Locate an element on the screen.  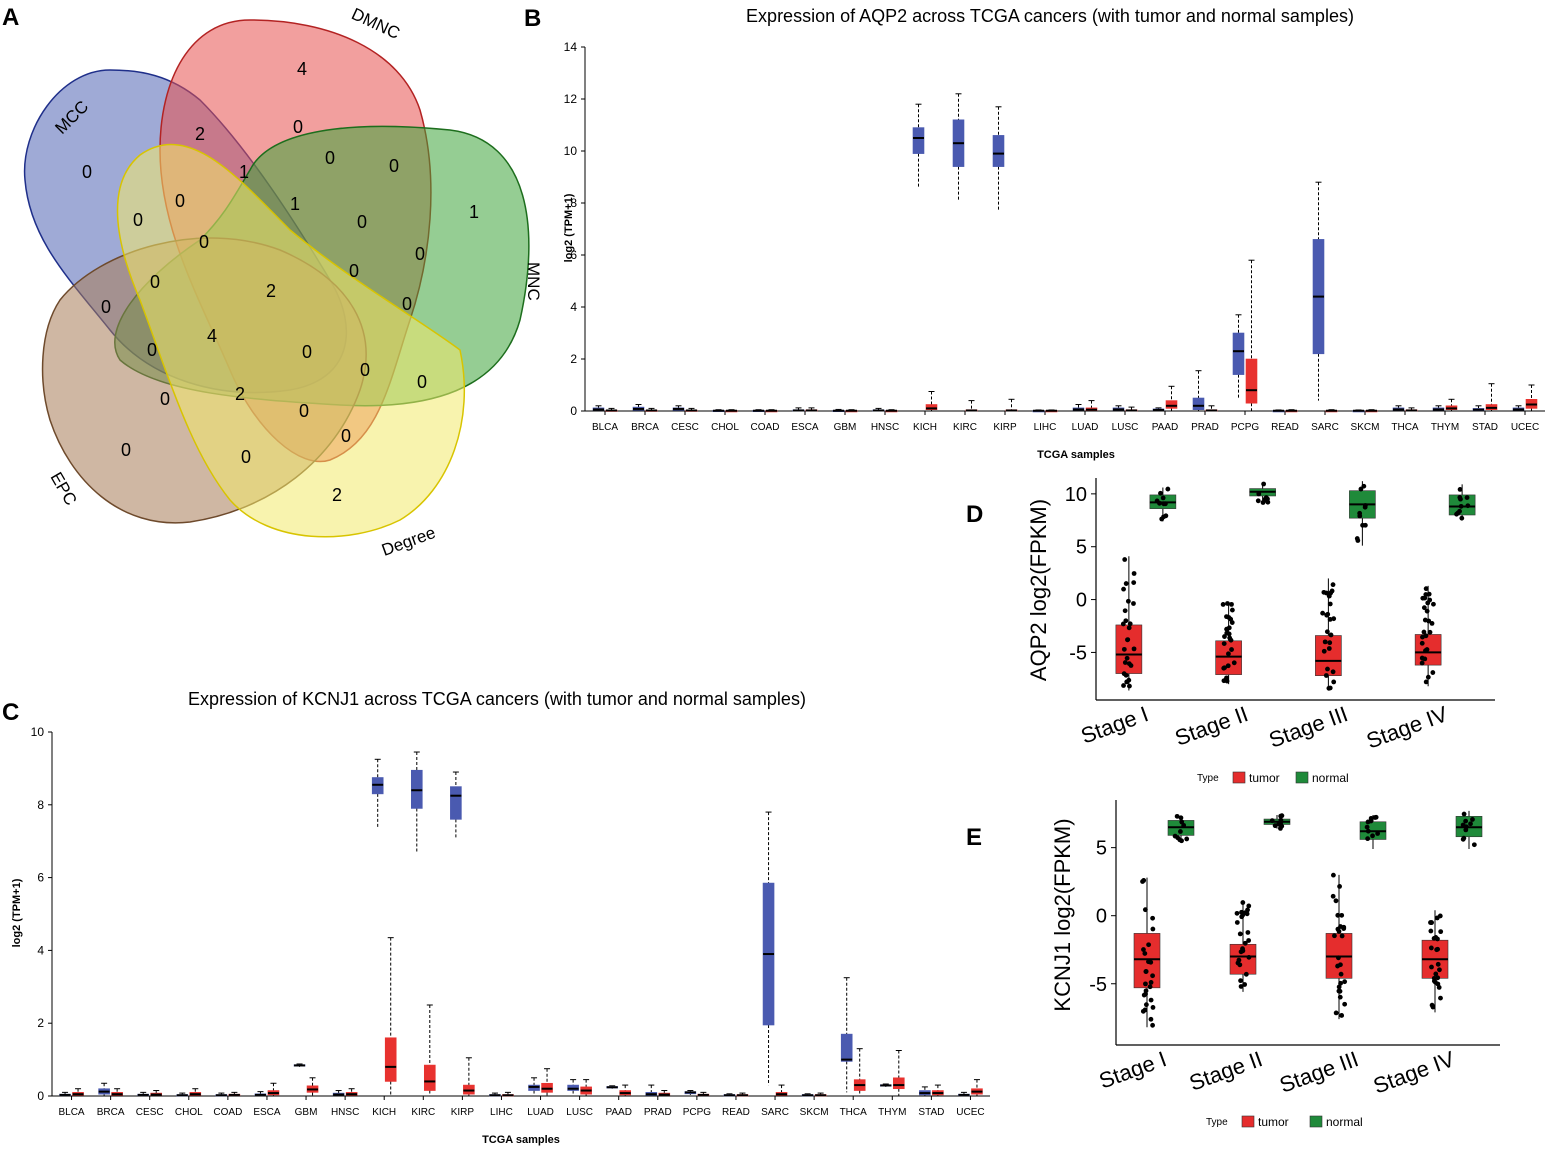
panel-b-letter: B is located at coordinates (532, 18).